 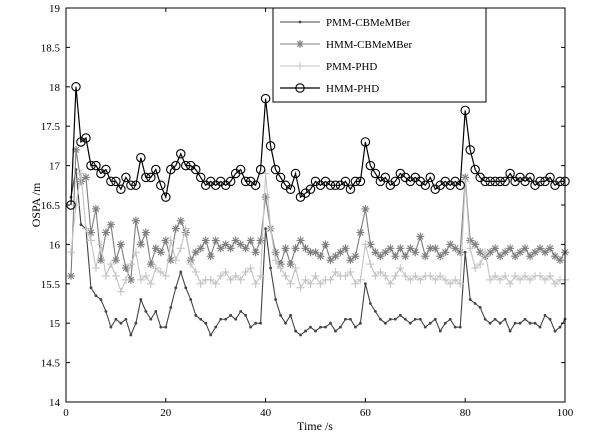 What do you see at coordinates (55, 167) in the screenshot?
I see `y-tick-label: 17` at bounding box center [55, 167].